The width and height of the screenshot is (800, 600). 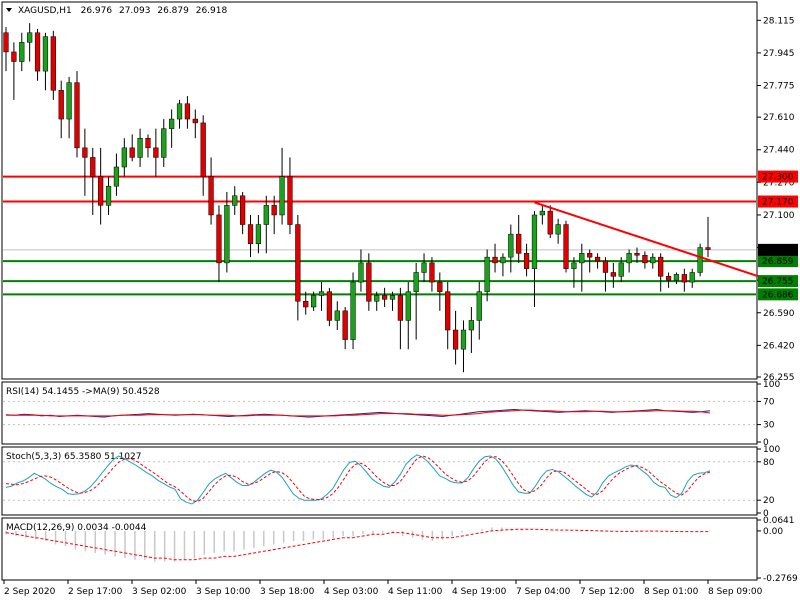 I want to click on ohlc-close: 26.918, so click(x=212, y=11).